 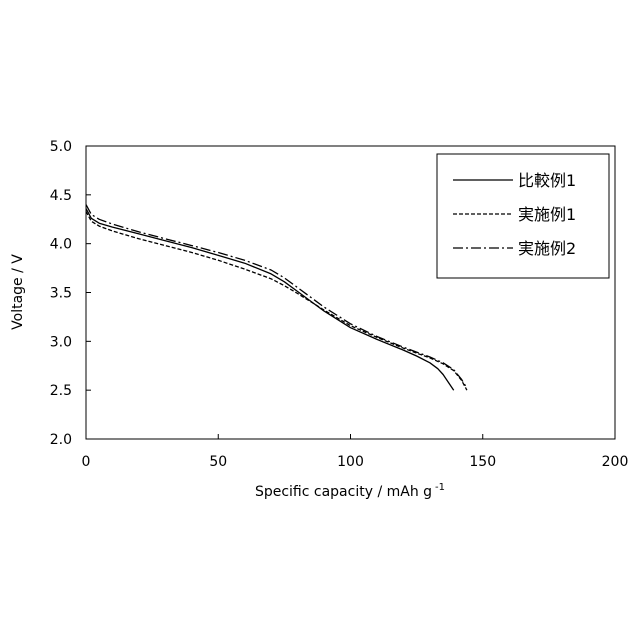 What do you see at coordinates (61, 196) in the screenshot?
I see `y-tick-label: 4.5` at bounding box center [61, 196].